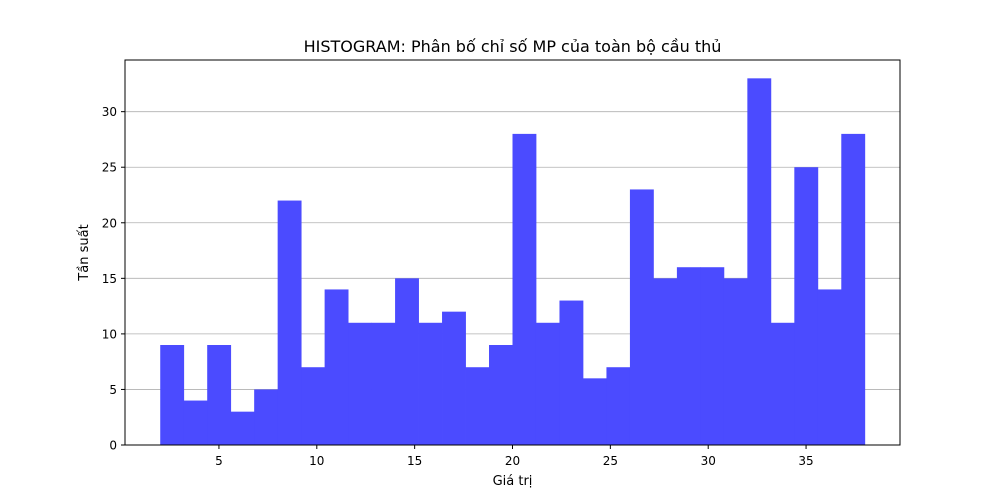 This screenshot has width=1000, height=500. Describe the element at coordinates (109, 223) in the screenshot. I see `y-tick-label: 20` at that location.